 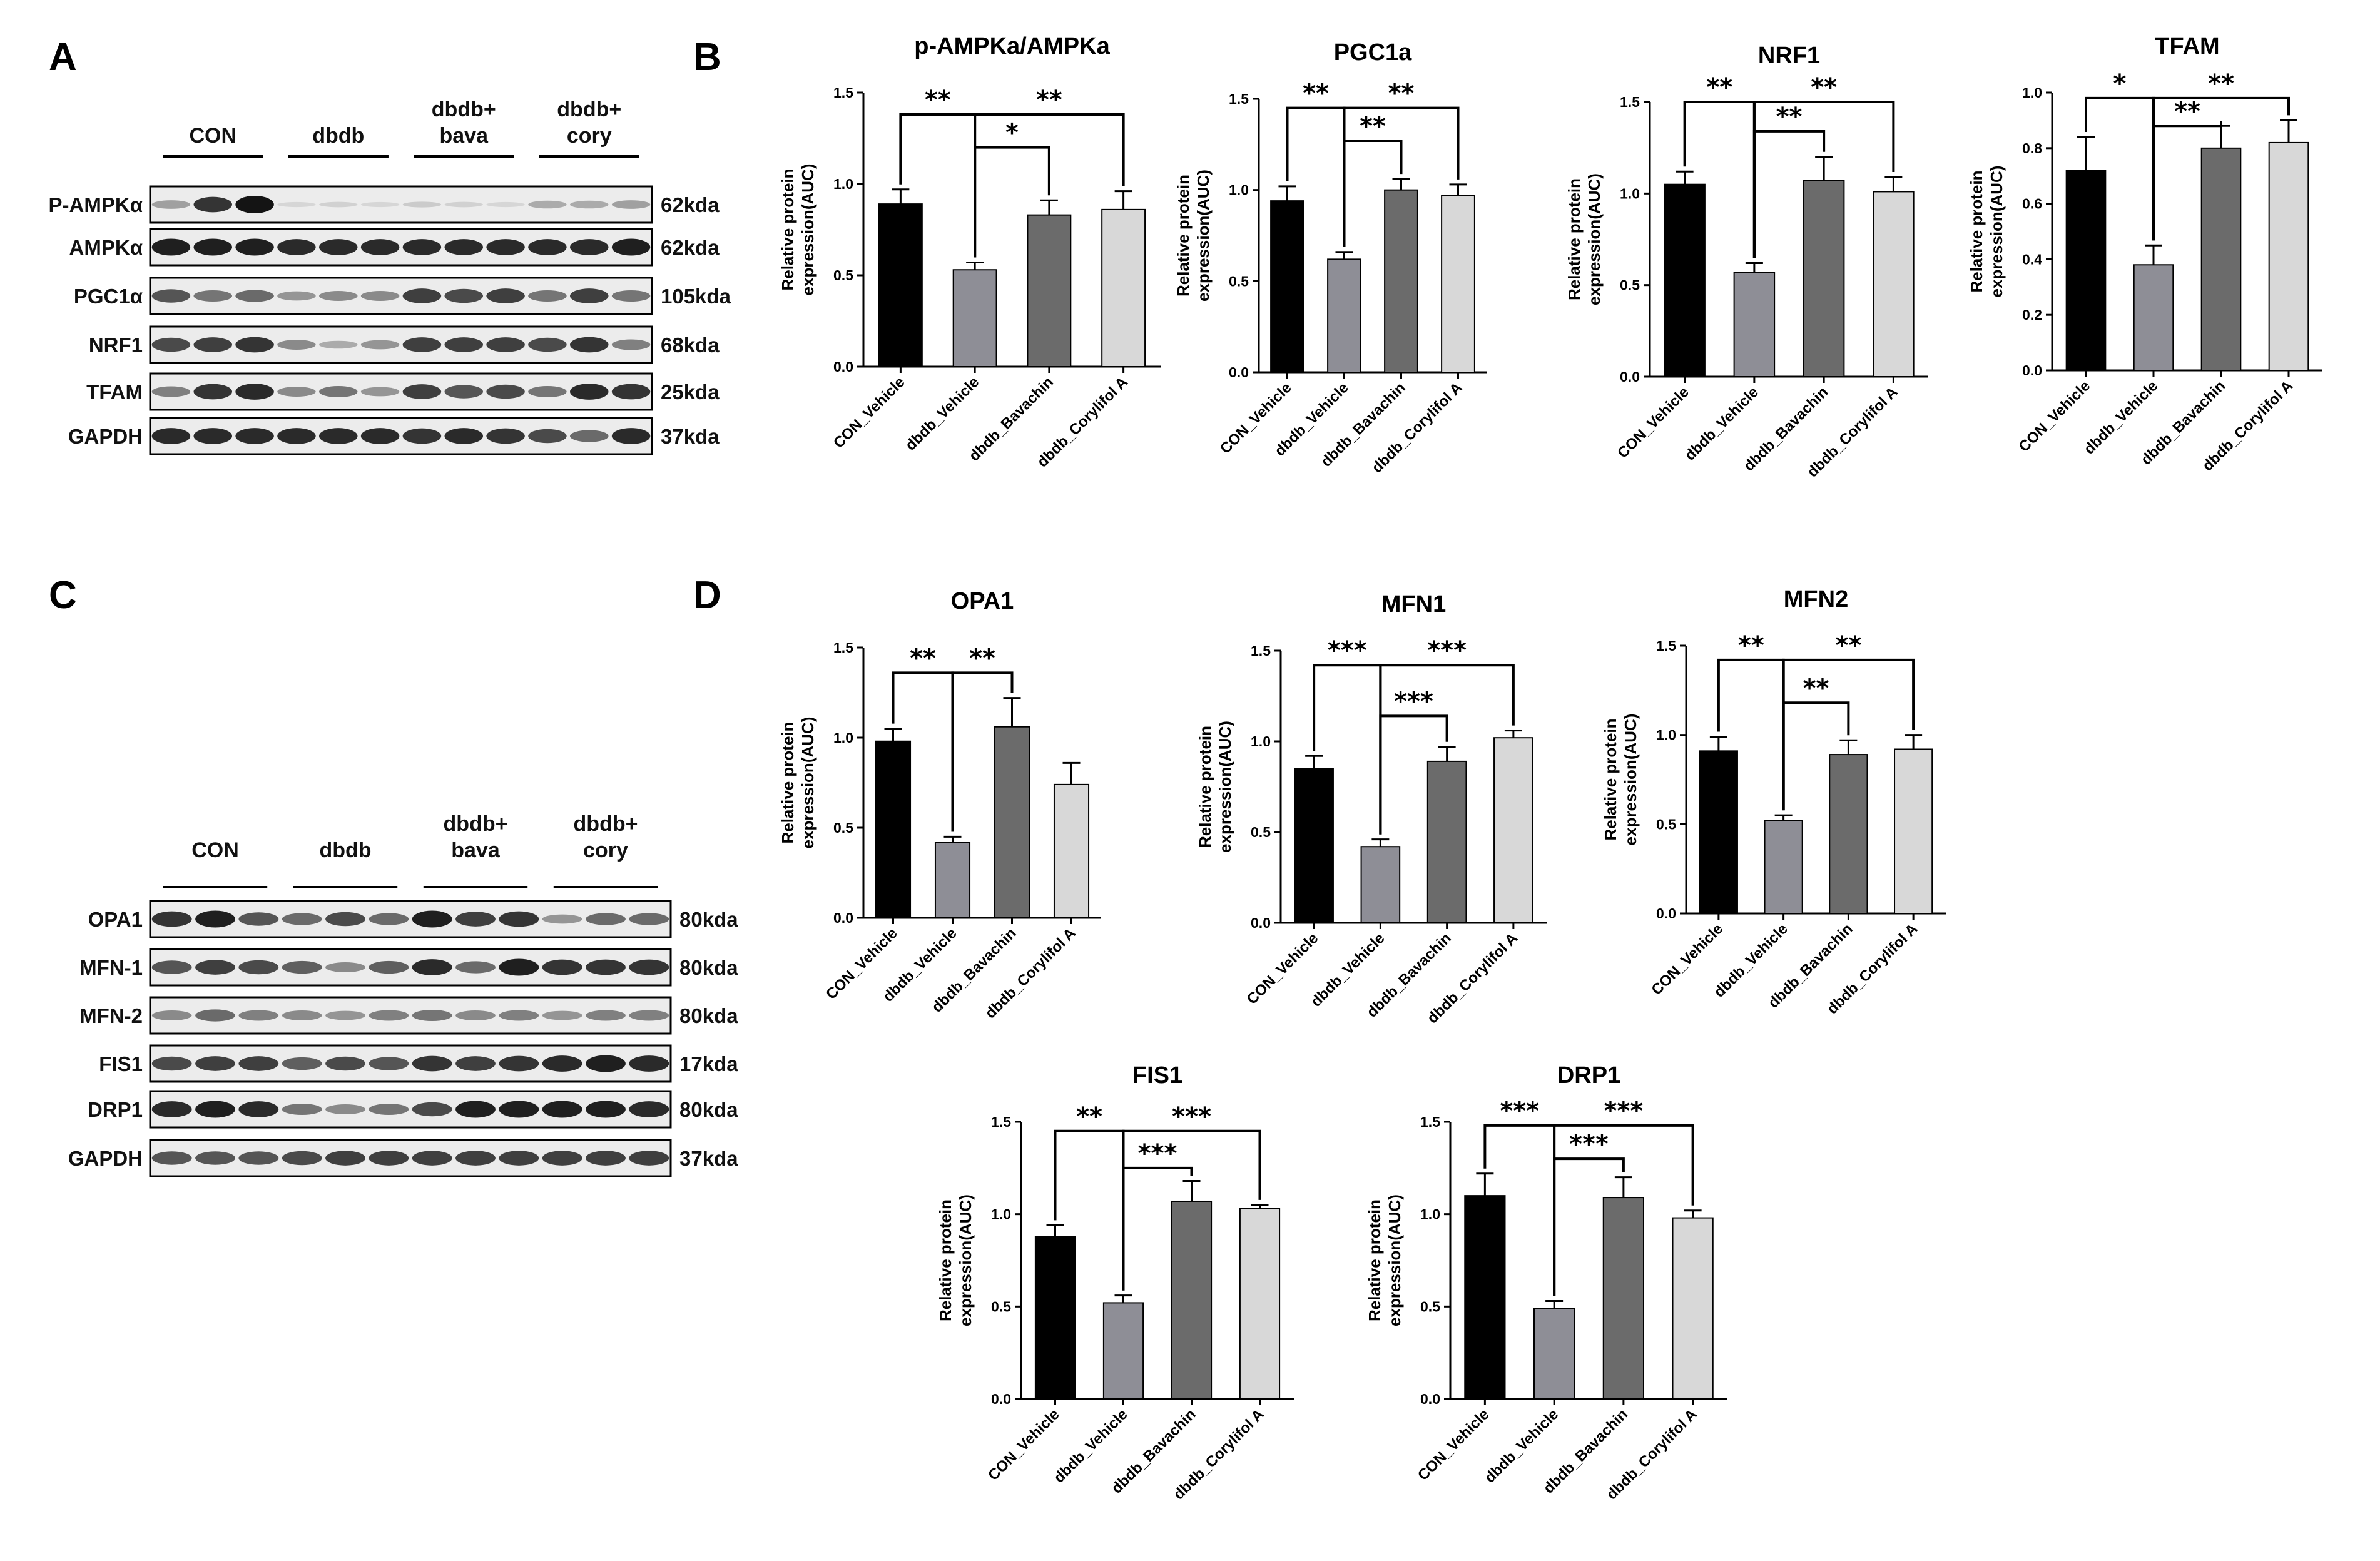 I want to click on chart-title: DRP1, so click(x=1588, y=1075).